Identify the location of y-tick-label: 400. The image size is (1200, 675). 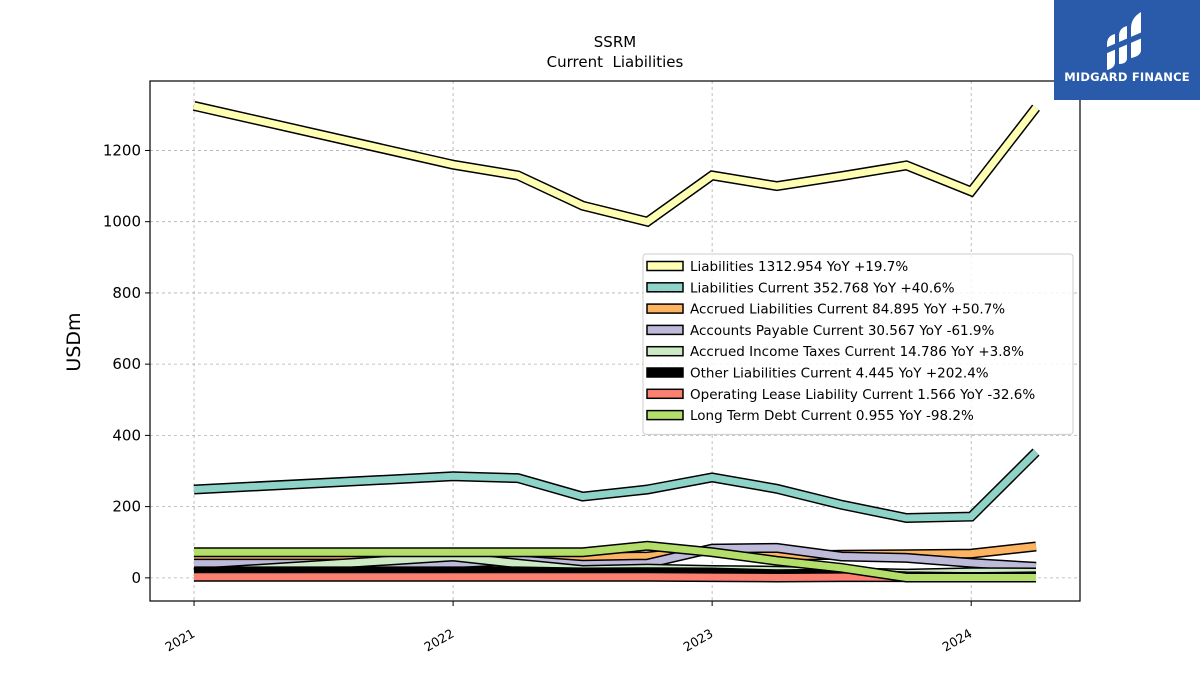
(126, 435).